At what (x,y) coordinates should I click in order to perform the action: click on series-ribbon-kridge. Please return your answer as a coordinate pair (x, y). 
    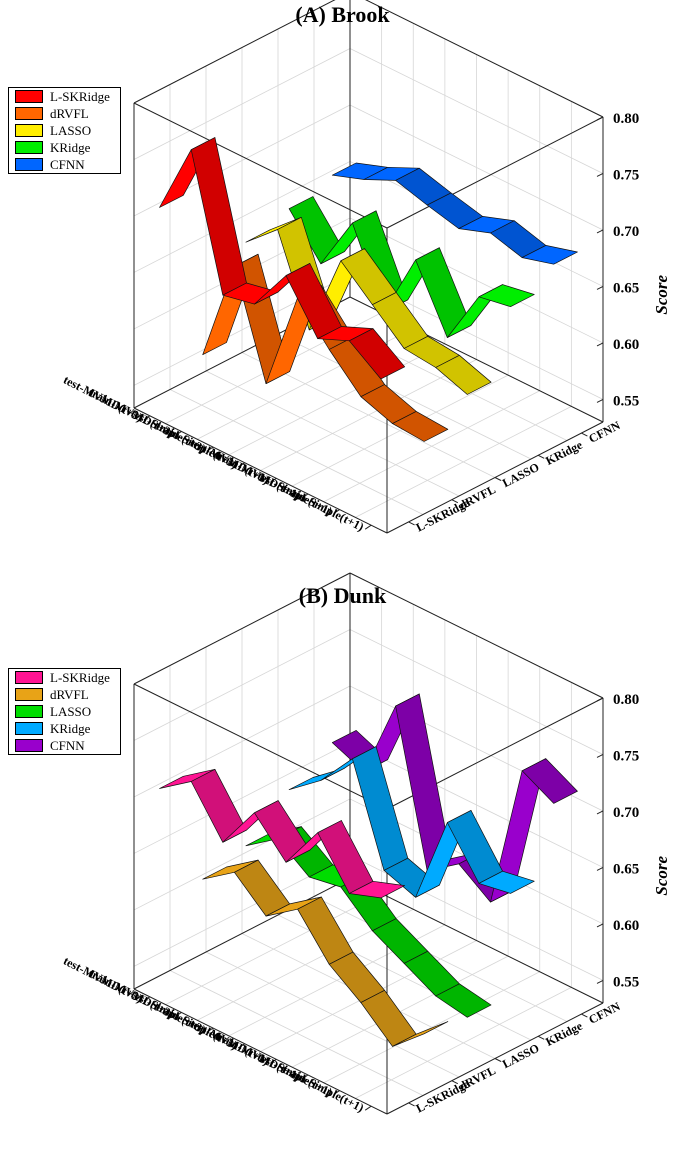
    Looking at the image, I should click on (411, 822).